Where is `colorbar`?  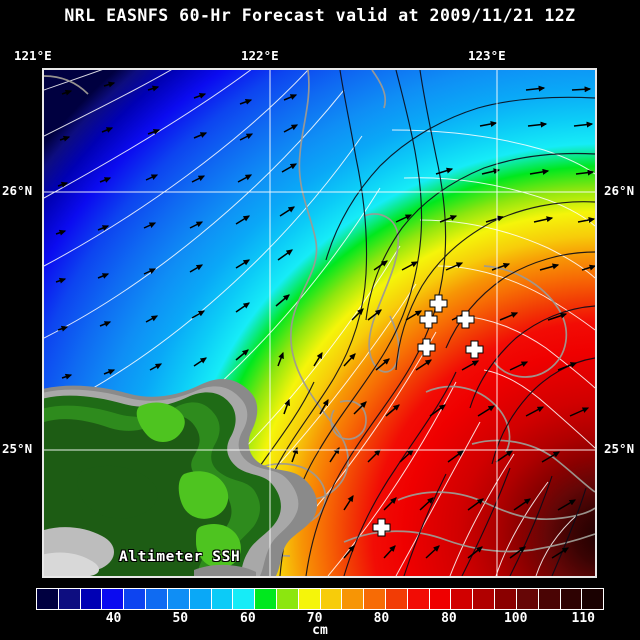 colorbar is located at coordinates (320, 599).